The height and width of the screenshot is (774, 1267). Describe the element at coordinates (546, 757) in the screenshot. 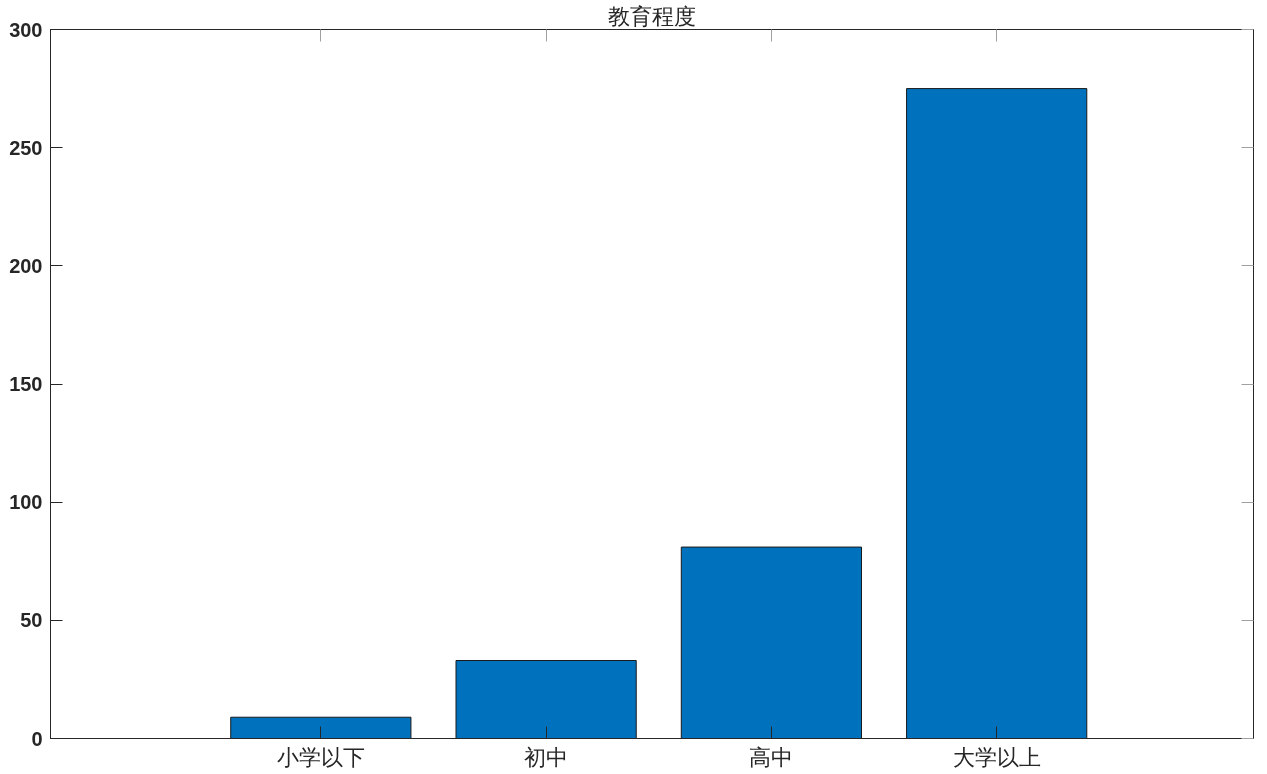

I see `x-tick-label: 初中` at that location.